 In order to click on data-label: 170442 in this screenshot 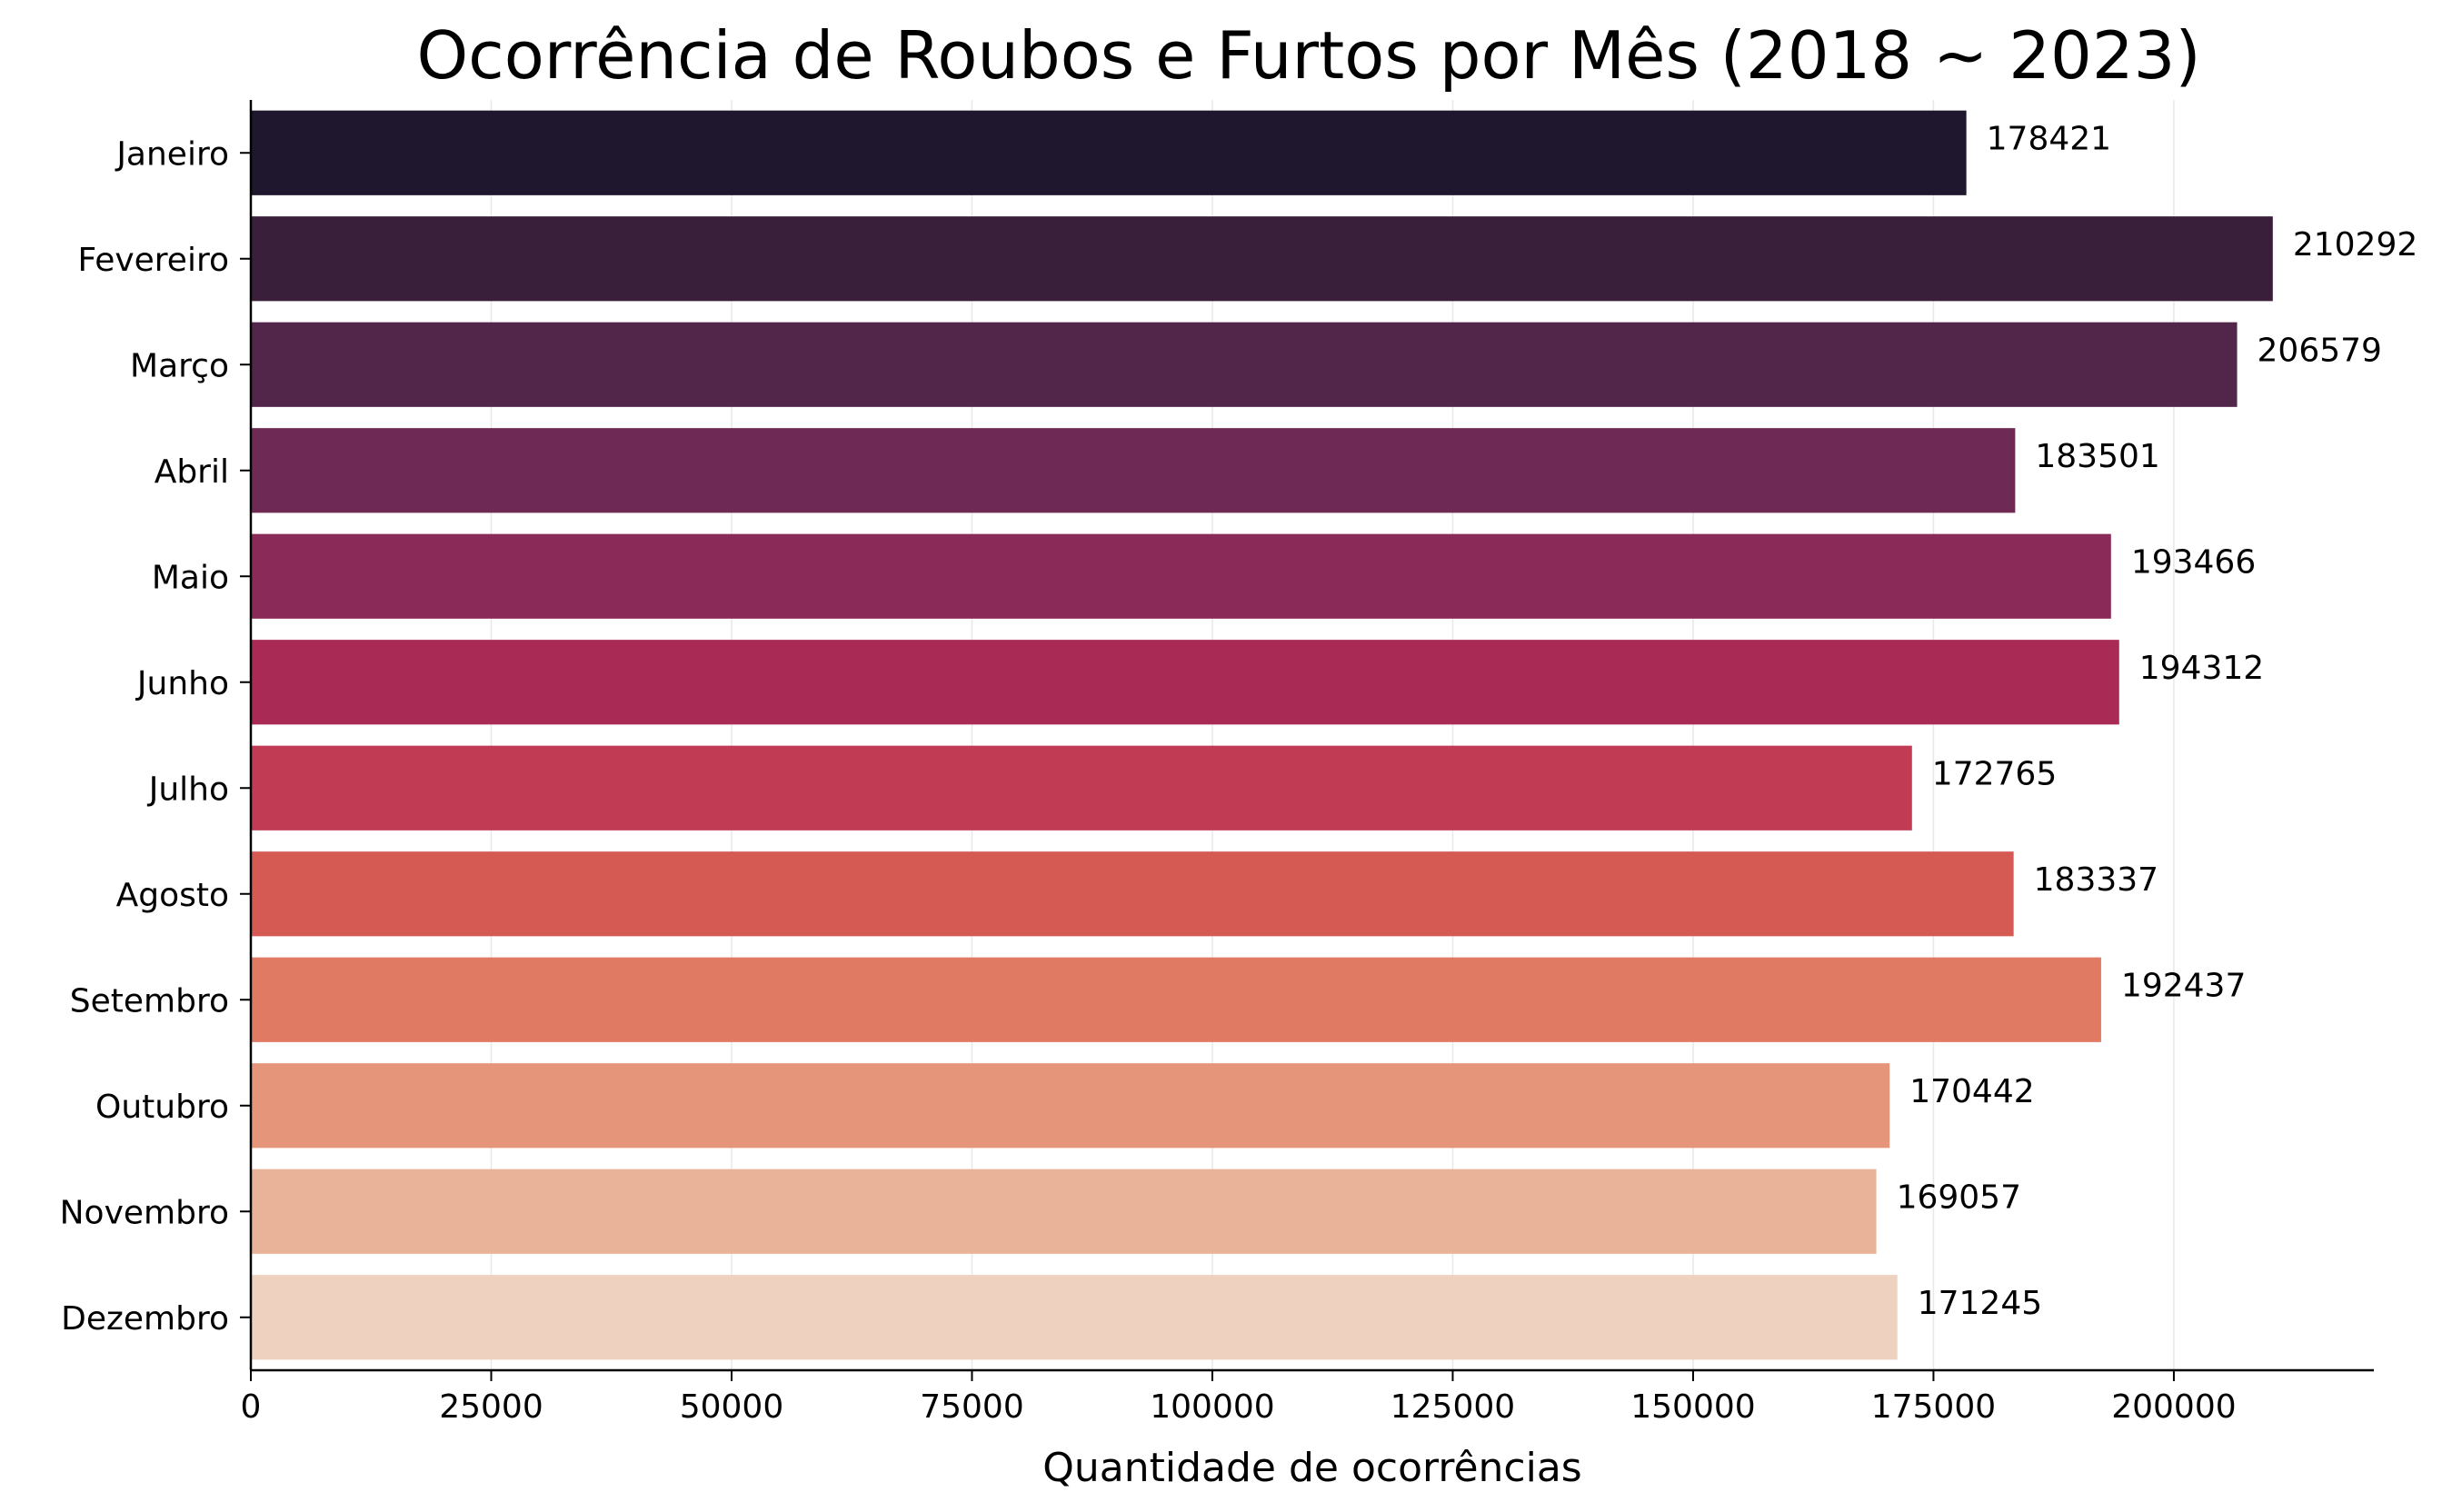, I will do `click(1971, 1091)`.